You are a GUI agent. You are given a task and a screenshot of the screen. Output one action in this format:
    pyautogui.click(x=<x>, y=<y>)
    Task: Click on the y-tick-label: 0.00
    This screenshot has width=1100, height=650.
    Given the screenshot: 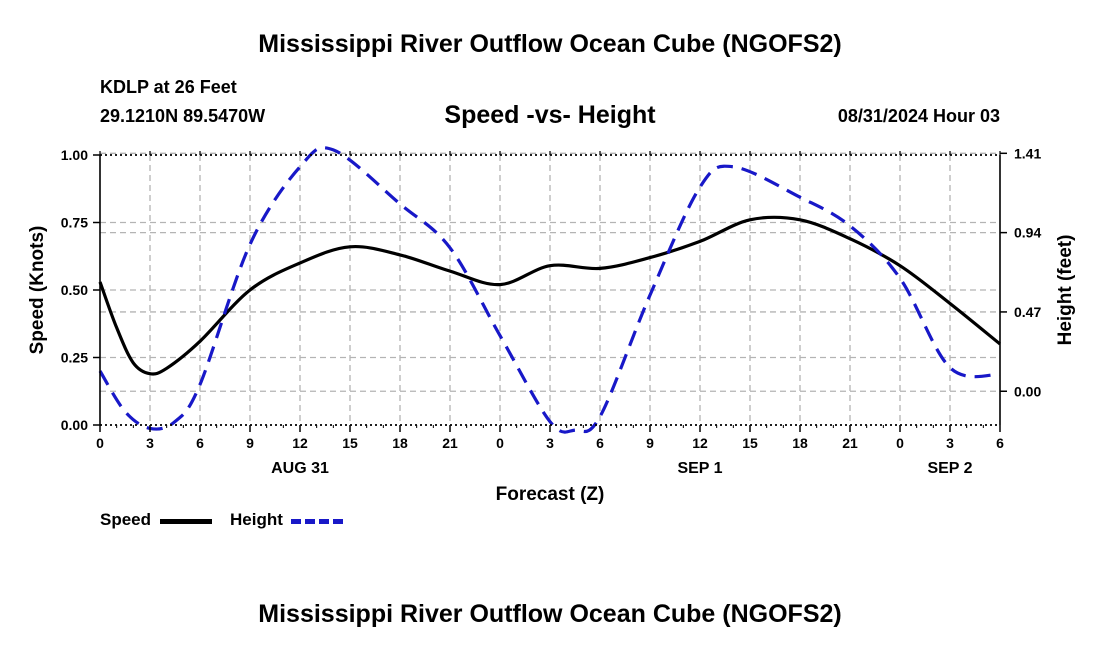 What is the action you would take?
    pyautogui.click(x=74, y=425)
    